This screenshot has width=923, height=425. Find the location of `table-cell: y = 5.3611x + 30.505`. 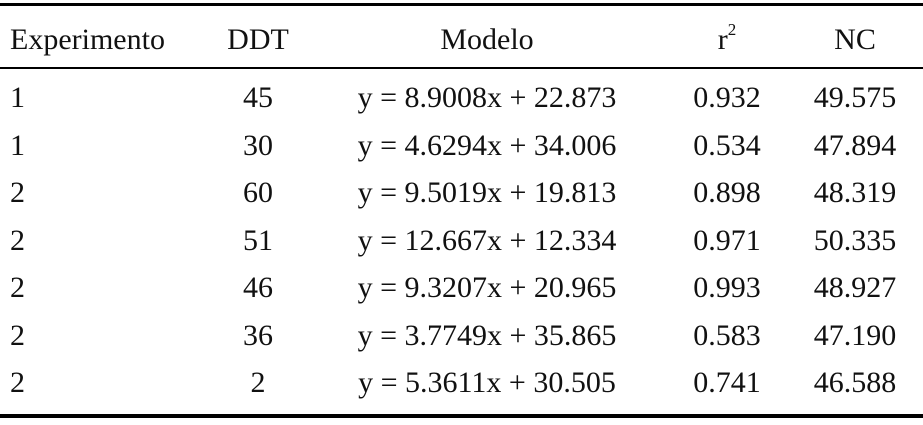

table-cell: y = 5.3611x + 30.505 is located at coordinates (487, 382).